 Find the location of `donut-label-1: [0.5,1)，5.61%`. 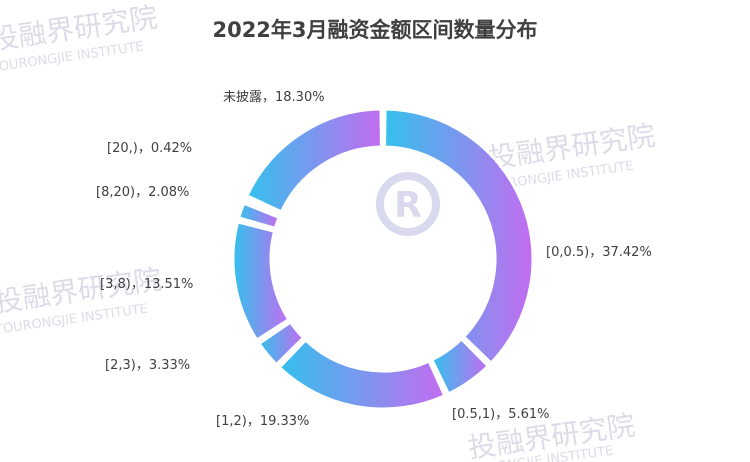

donut-label-1: [0.5,1)，5.61% is located at coordinates (501, 414).